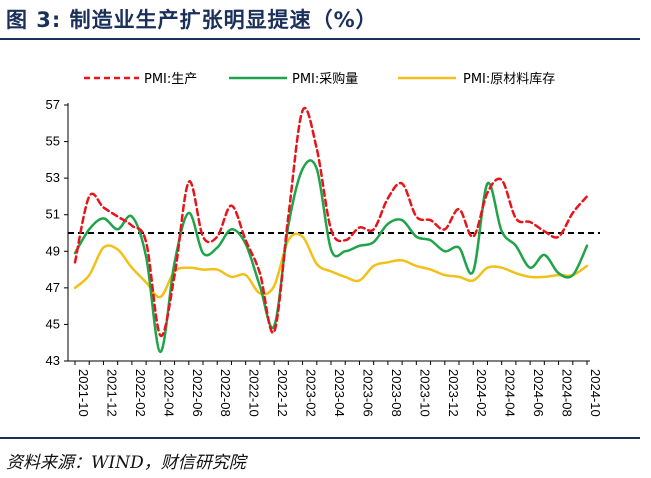 This screenshot has height=478, width=651. What do you see at coordinates (140, 393) in the screenshot?
I see `x-tick-label: 2022-02` at bounding box center [140, 393].